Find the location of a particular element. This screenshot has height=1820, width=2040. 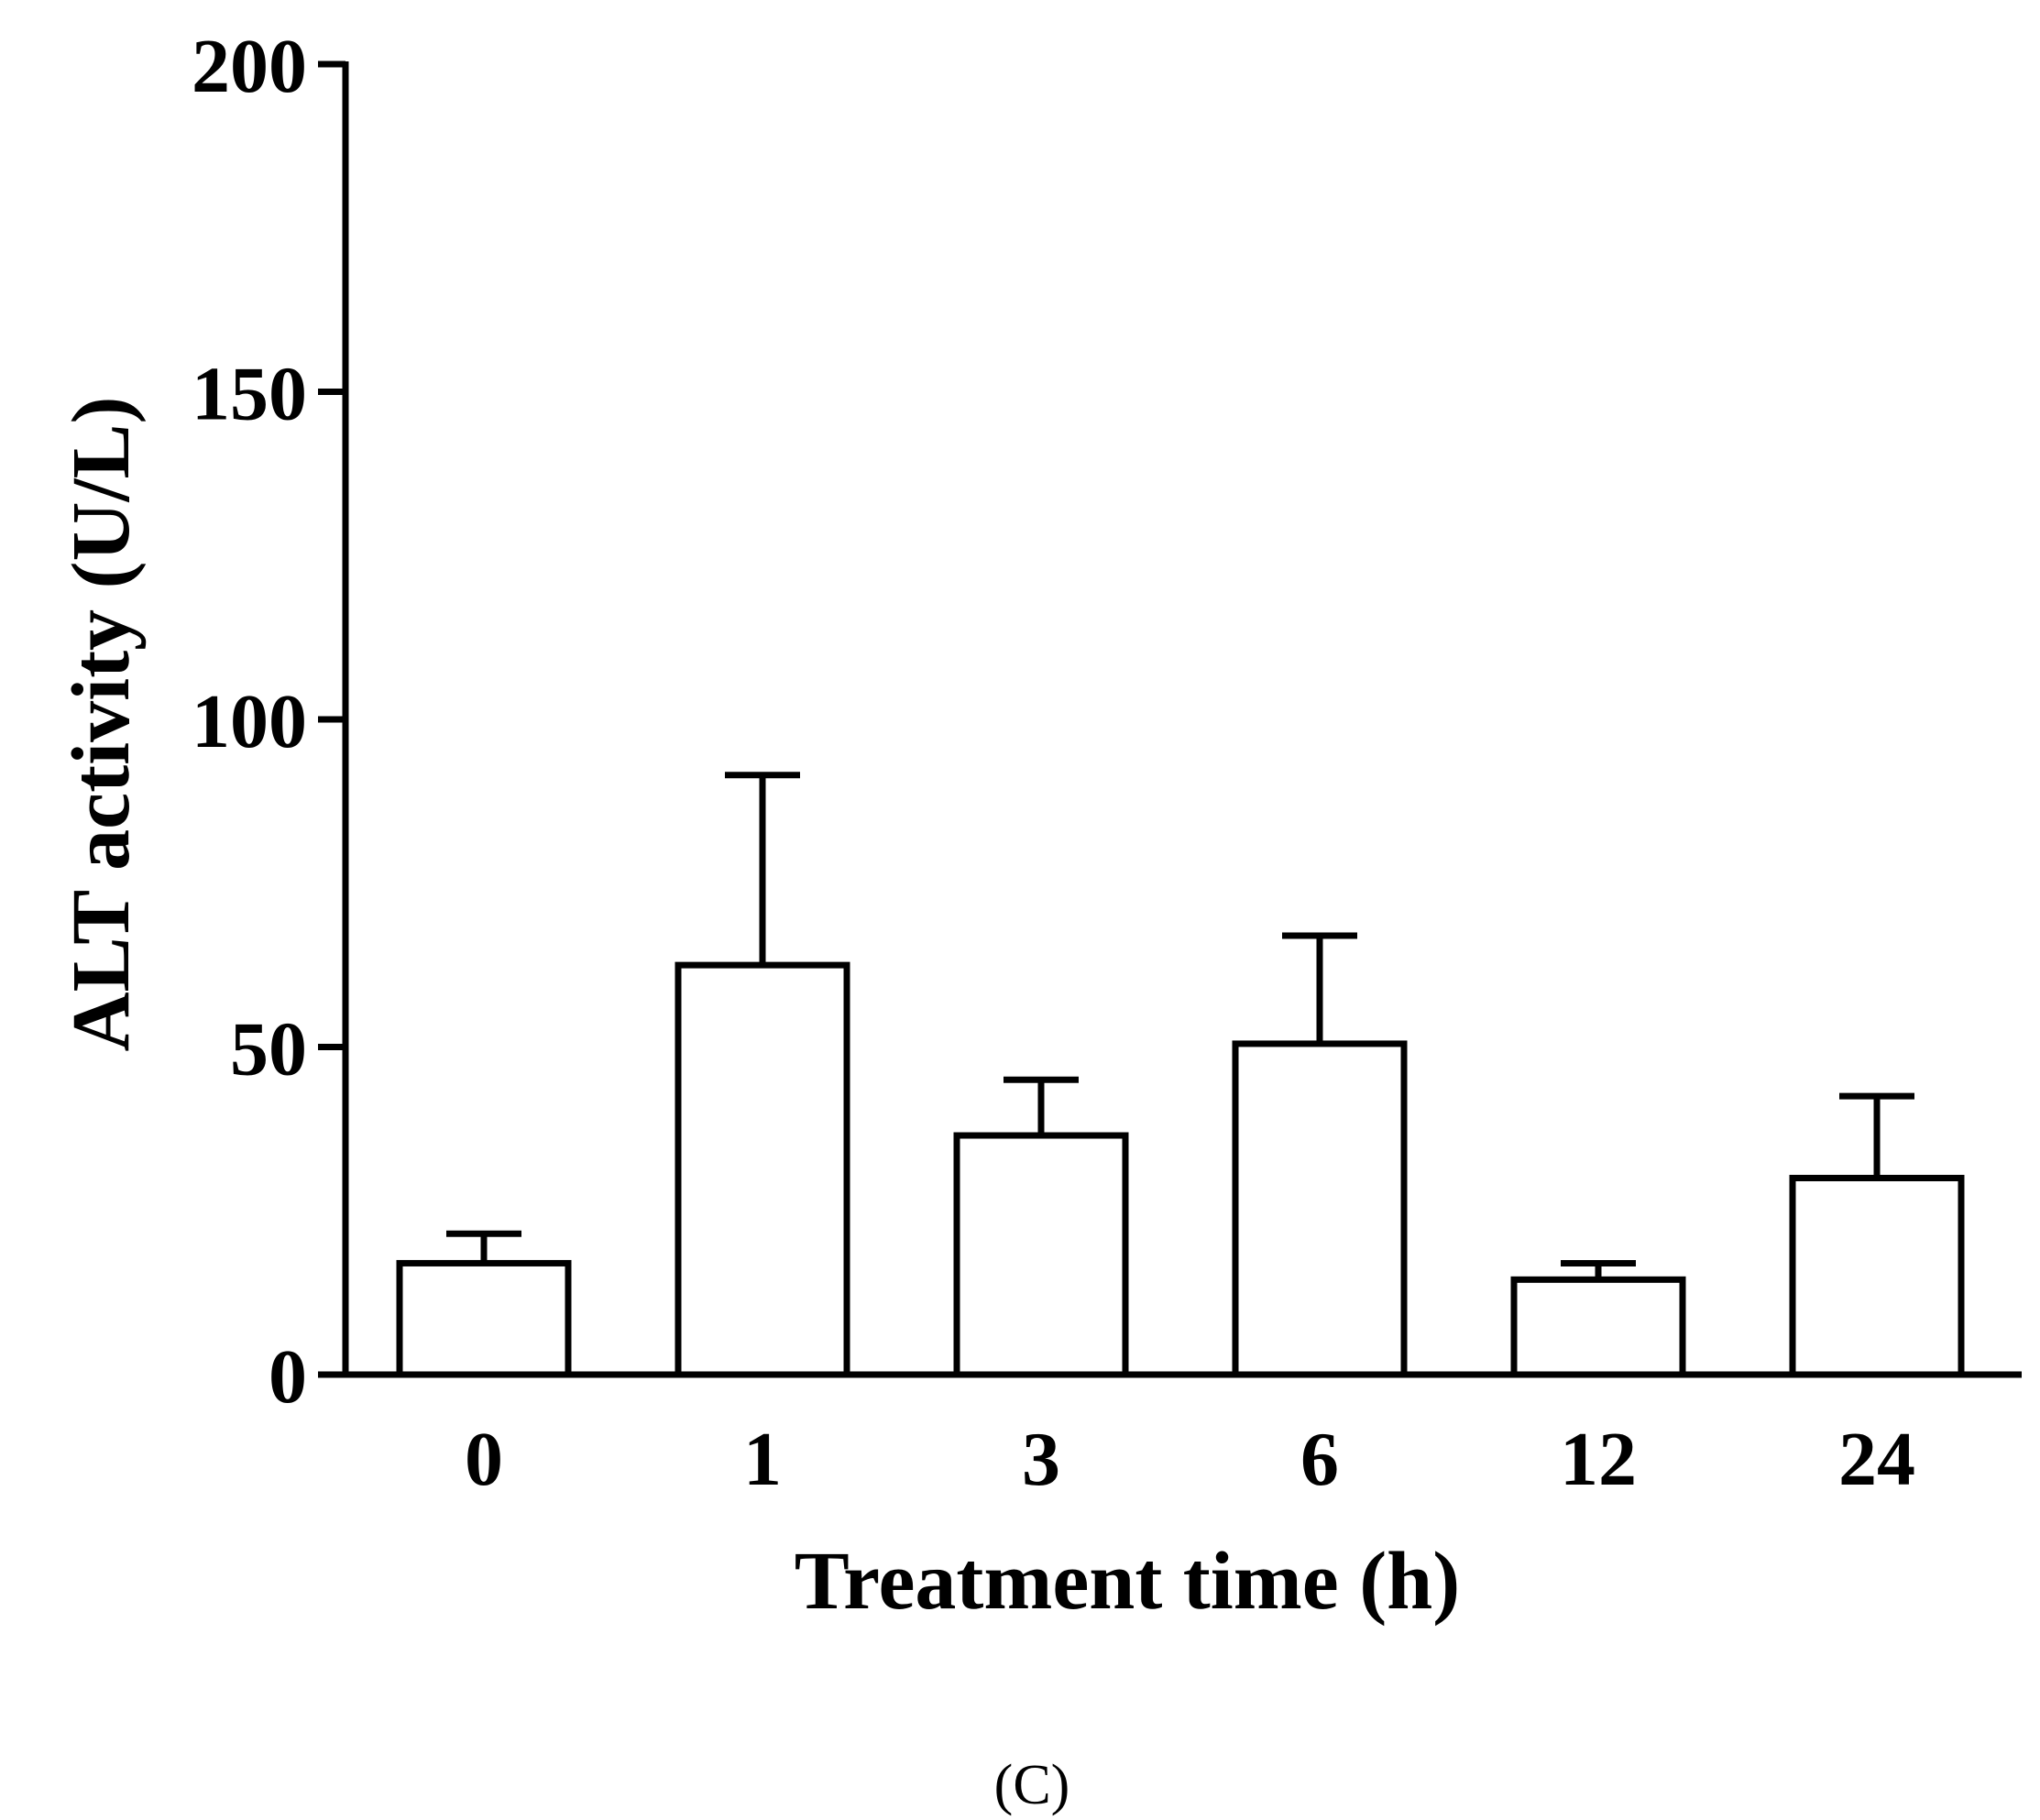

x-tick-label: 0 is located at coordinates (484, 1459).